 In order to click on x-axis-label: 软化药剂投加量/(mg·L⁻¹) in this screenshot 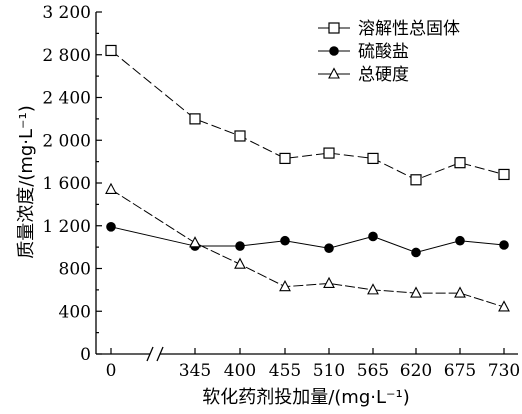, I will do `click(306, 397)`.